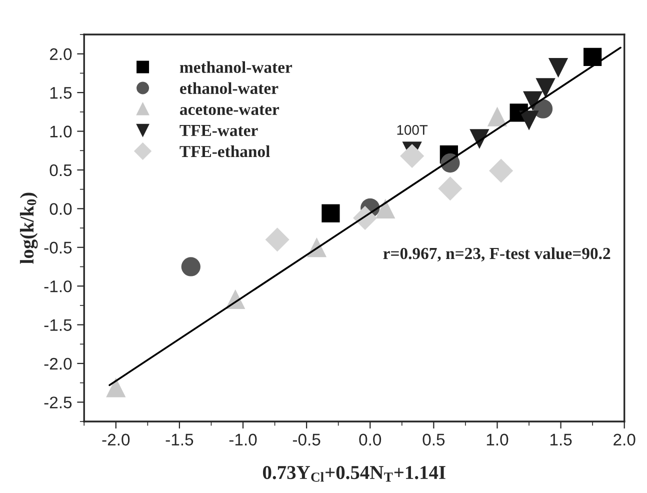 The height and width of the screenshot is (493, 647). I want to click on y-tick-label: -0.5, so click(58, 248).